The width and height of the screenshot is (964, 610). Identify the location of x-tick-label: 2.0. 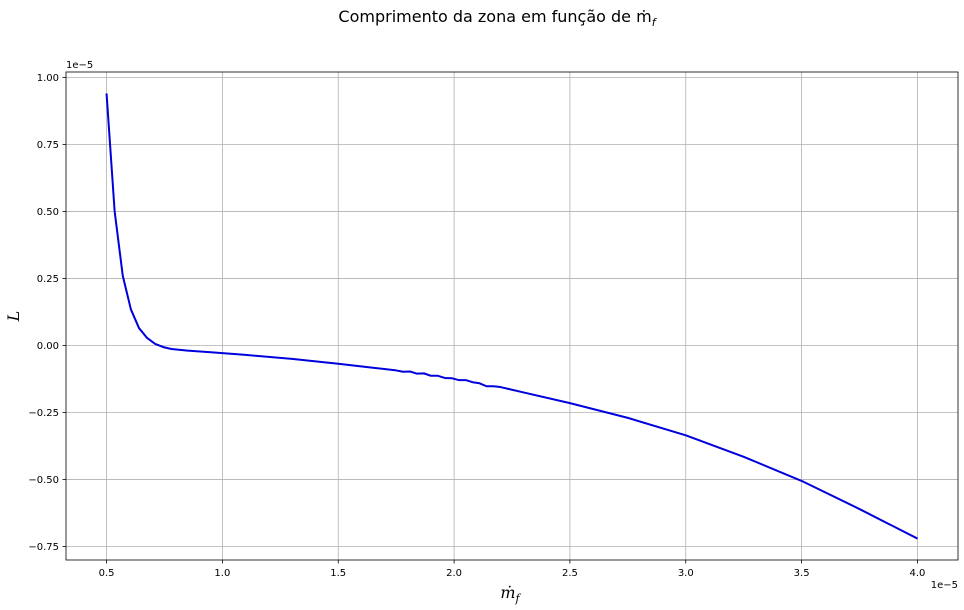
(454, 573).